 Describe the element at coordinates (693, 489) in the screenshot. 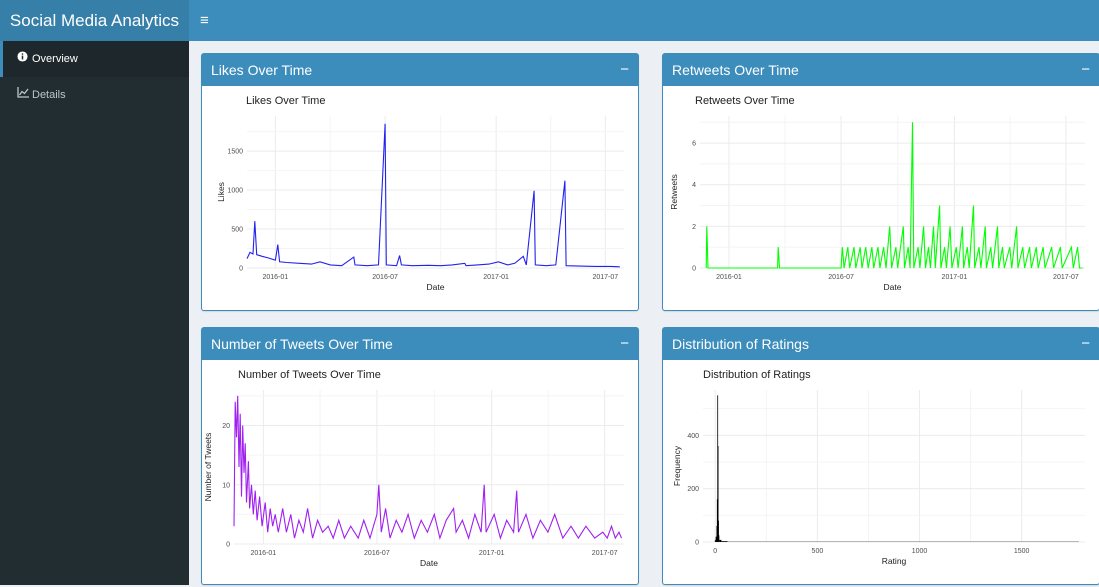

I see `y-tick-label: 200` at that location.